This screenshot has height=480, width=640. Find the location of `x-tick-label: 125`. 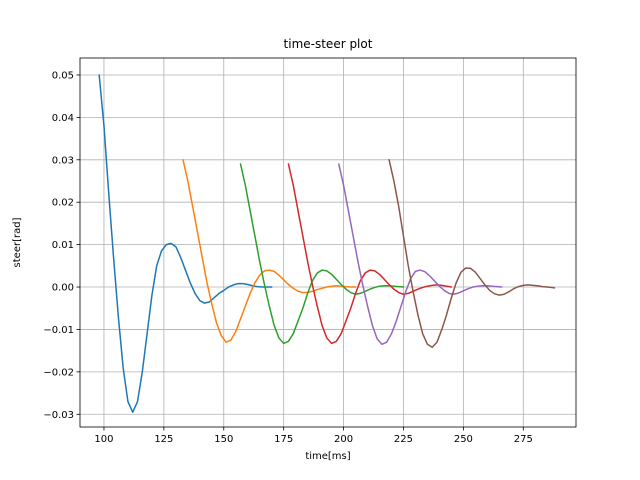

x-tick-label: 125 is located at coordinates (163, 439).